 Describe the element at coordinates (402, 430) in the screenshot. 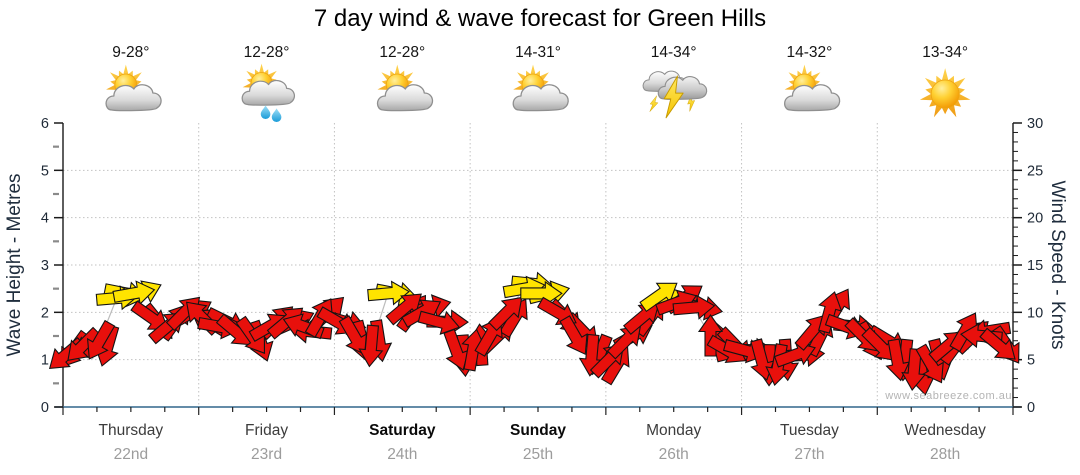

I see `day-name: Saturday` at that location.